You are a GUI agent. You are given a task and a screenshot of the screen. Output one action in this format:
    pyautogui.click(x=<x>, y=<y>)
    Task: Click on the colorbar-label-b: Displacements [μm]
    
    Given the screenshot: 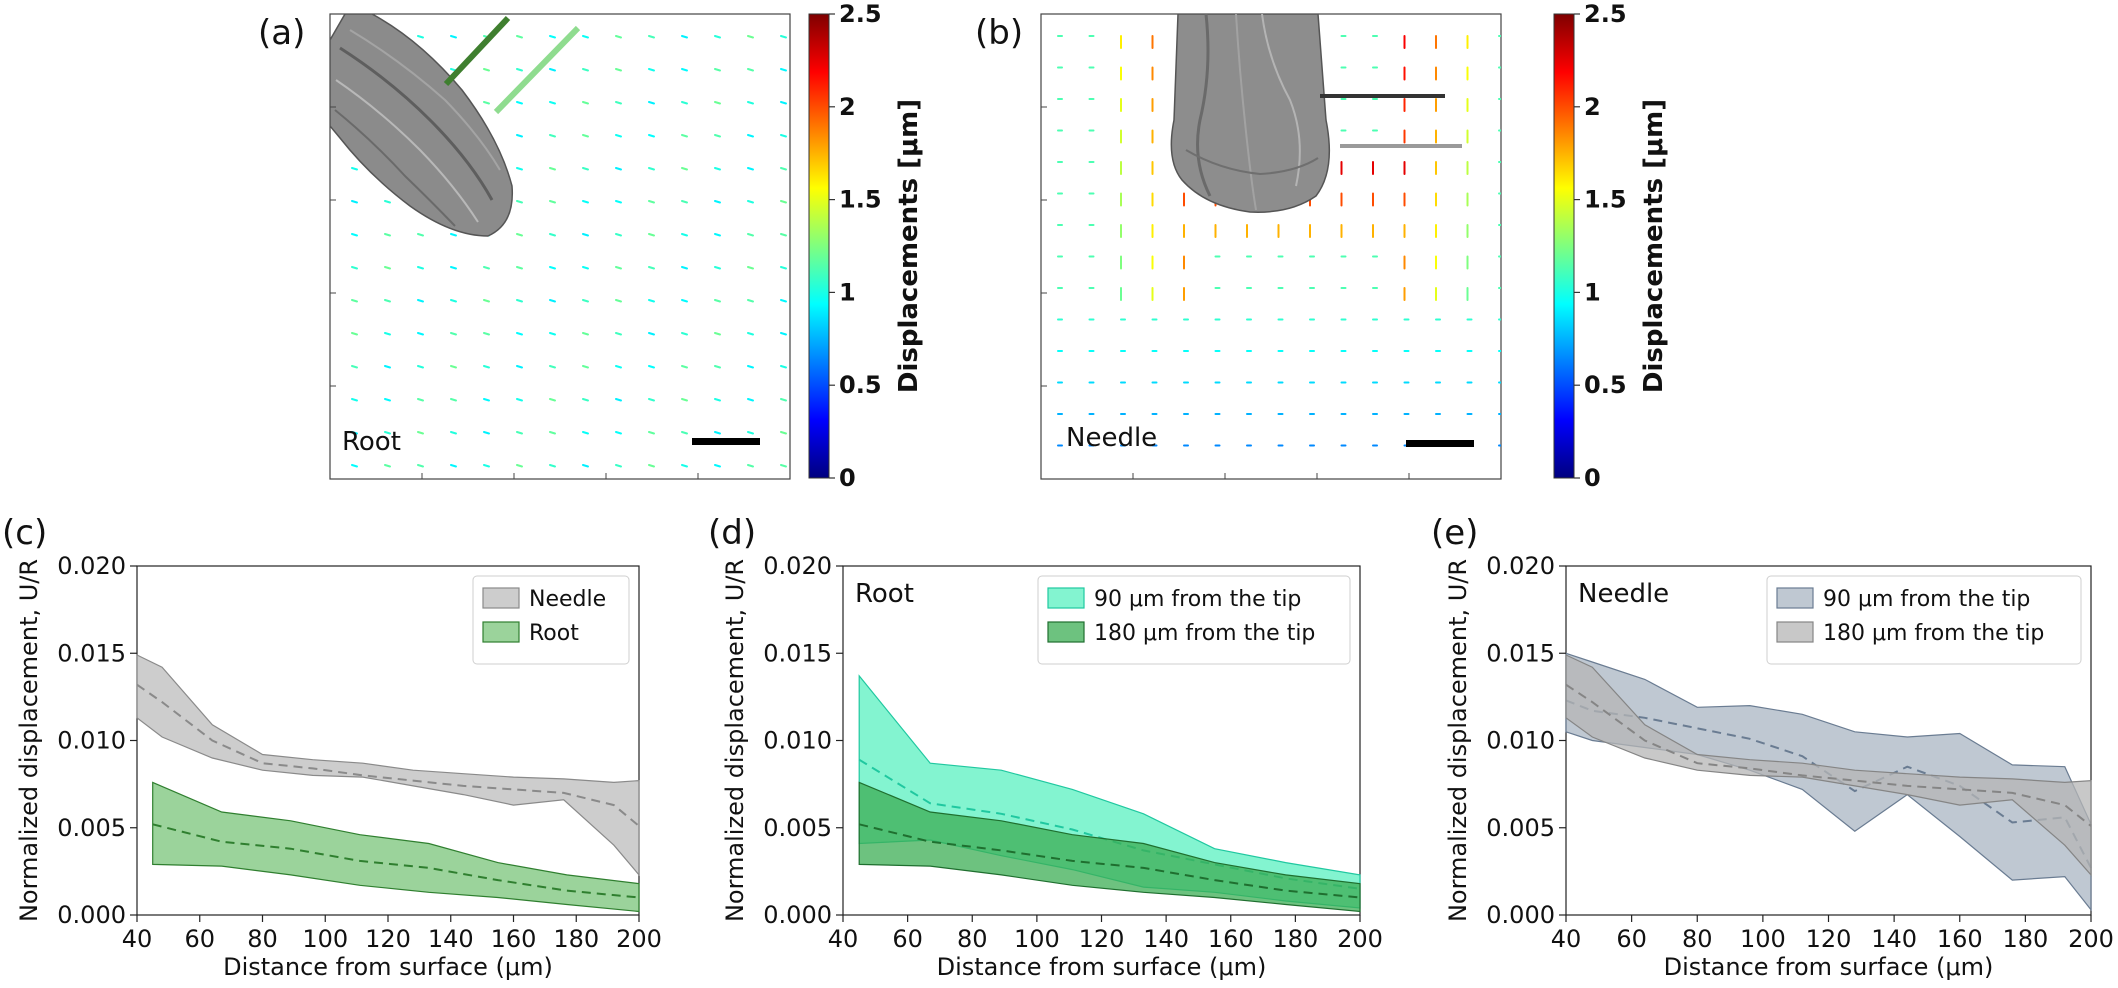 What is the action you would take?
    pyautogui.click(x=1654, y=246)
    